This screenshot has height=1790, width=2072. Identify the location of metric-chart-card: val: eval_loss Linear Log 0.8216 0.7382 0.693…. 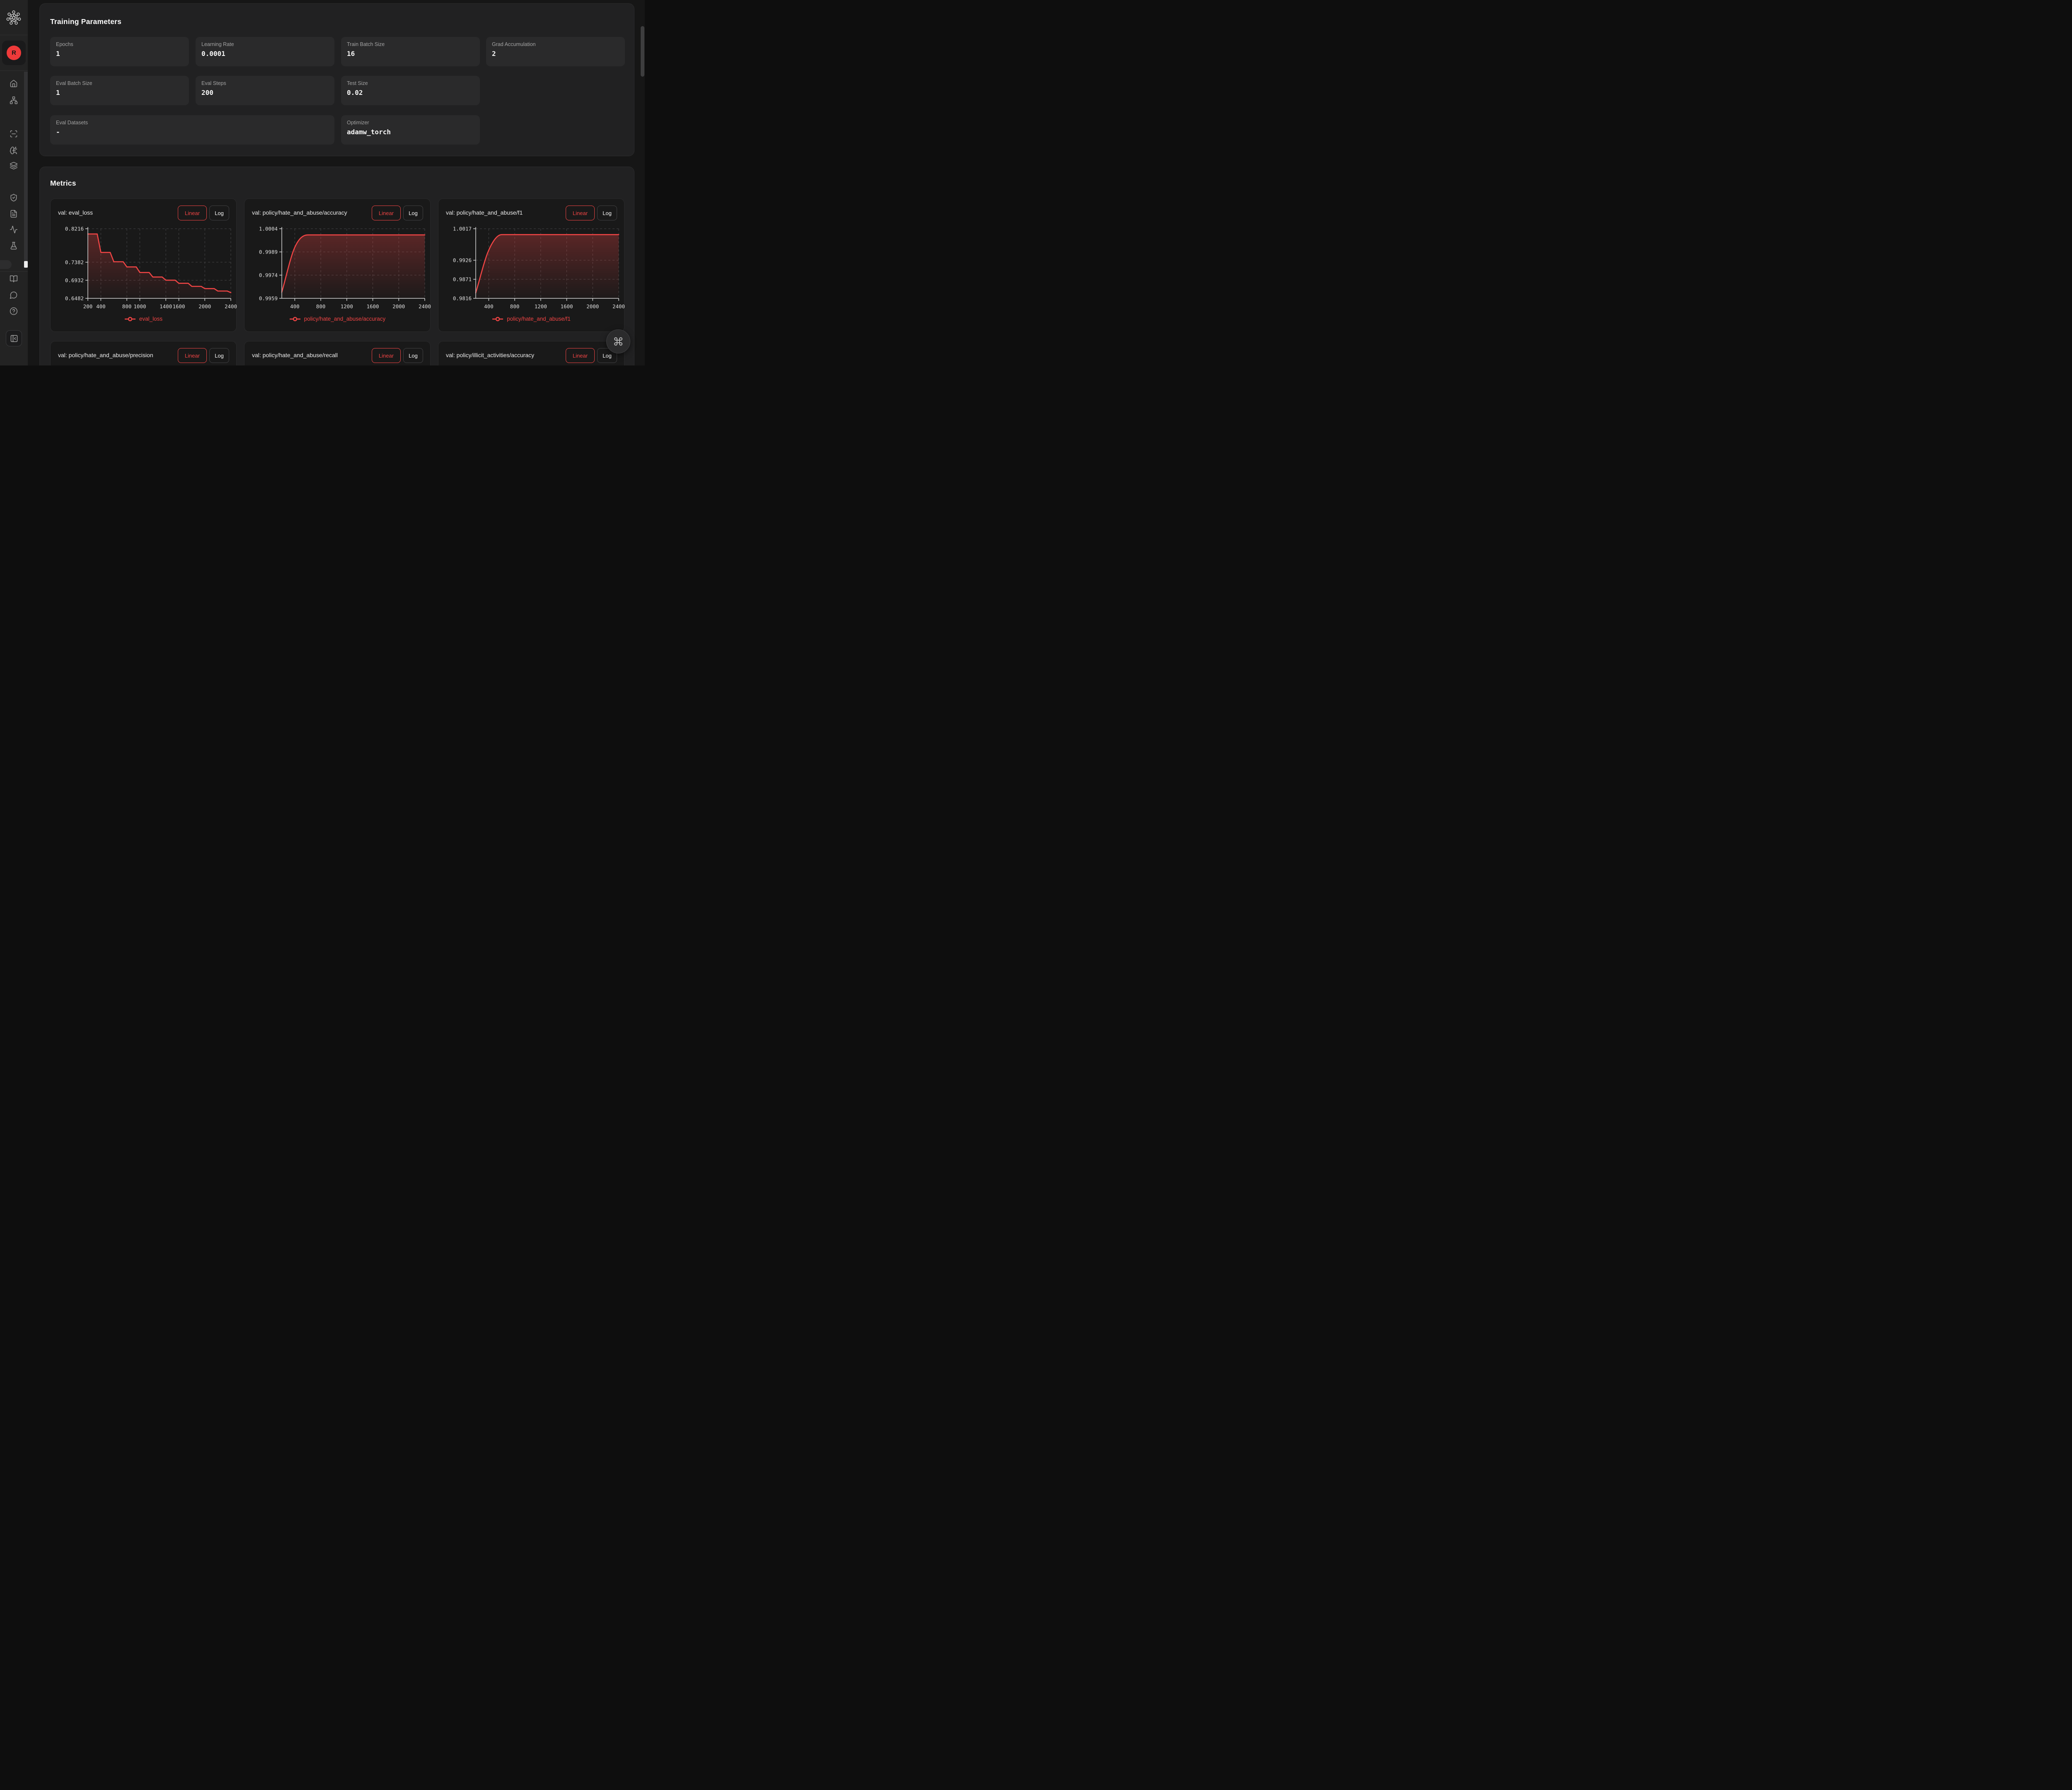
(143, 265).